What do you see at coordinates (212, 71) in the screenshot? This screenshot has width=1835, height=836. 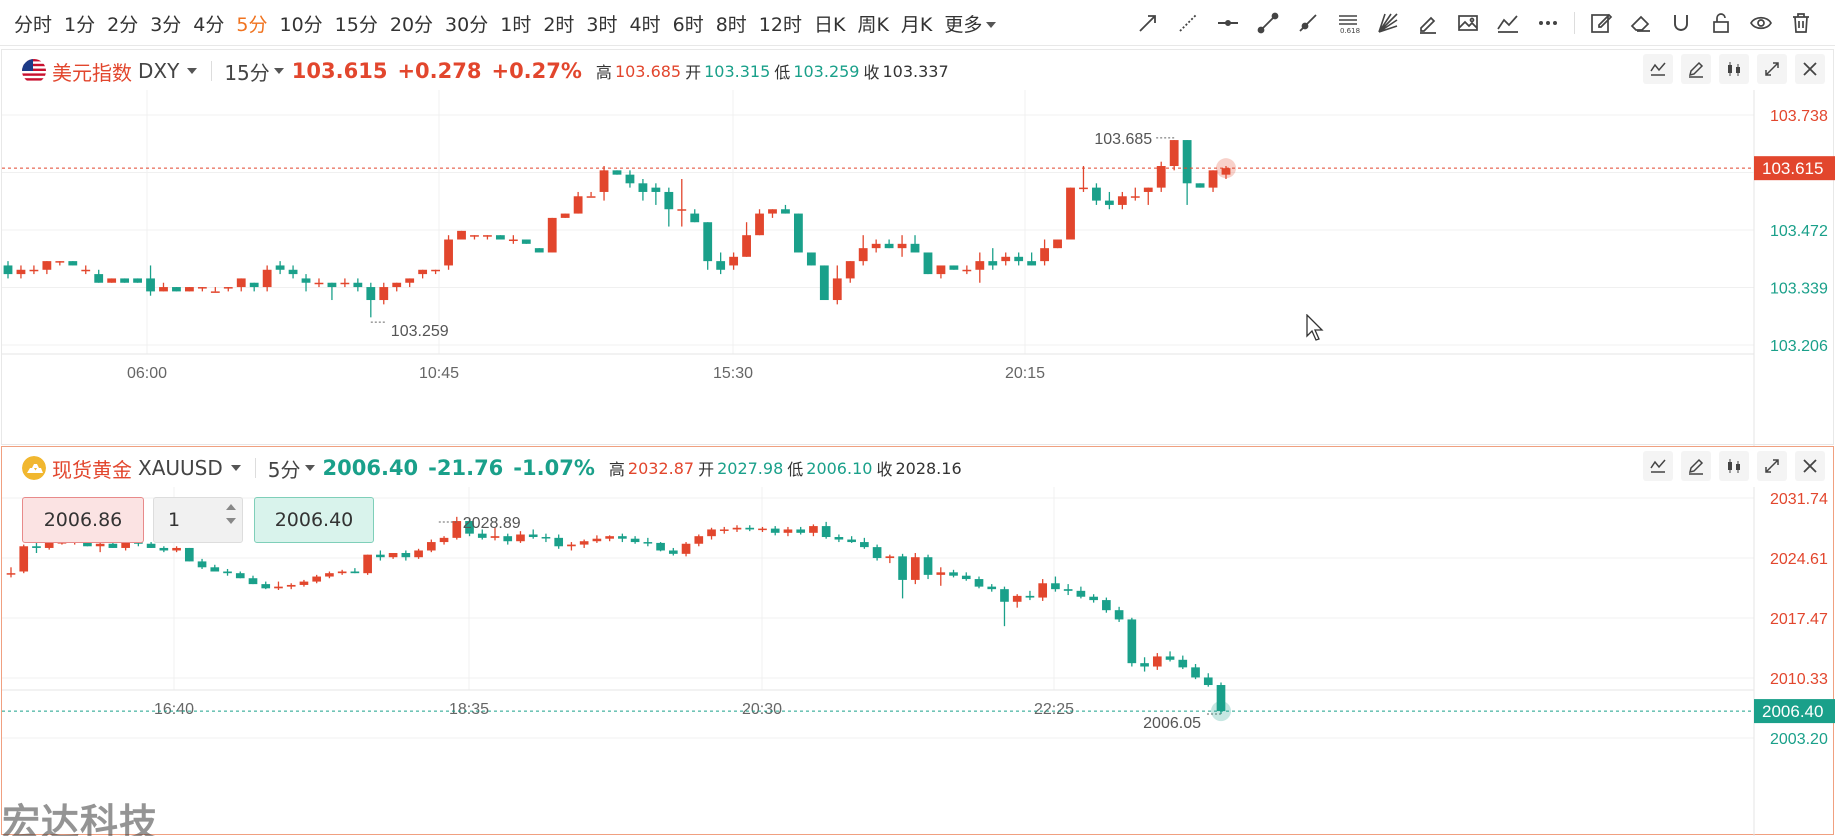 I see `legend-divider` at bounding box center [212, 71].